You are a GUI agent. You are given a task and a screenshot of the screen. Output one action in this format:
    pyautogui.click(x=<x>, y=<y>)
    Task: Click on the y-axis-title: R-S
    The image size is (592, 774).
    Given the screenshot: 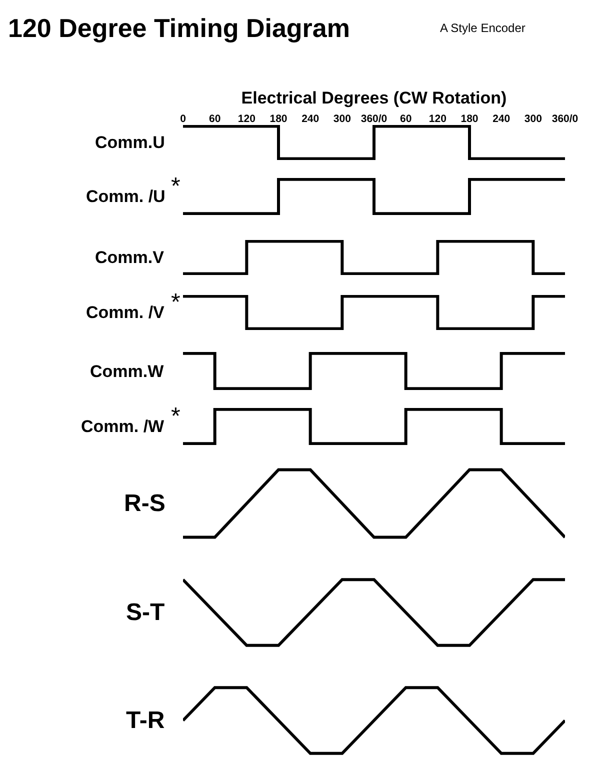 What is the action you would take?
    pyautogui.click(x=145, y=503)
    